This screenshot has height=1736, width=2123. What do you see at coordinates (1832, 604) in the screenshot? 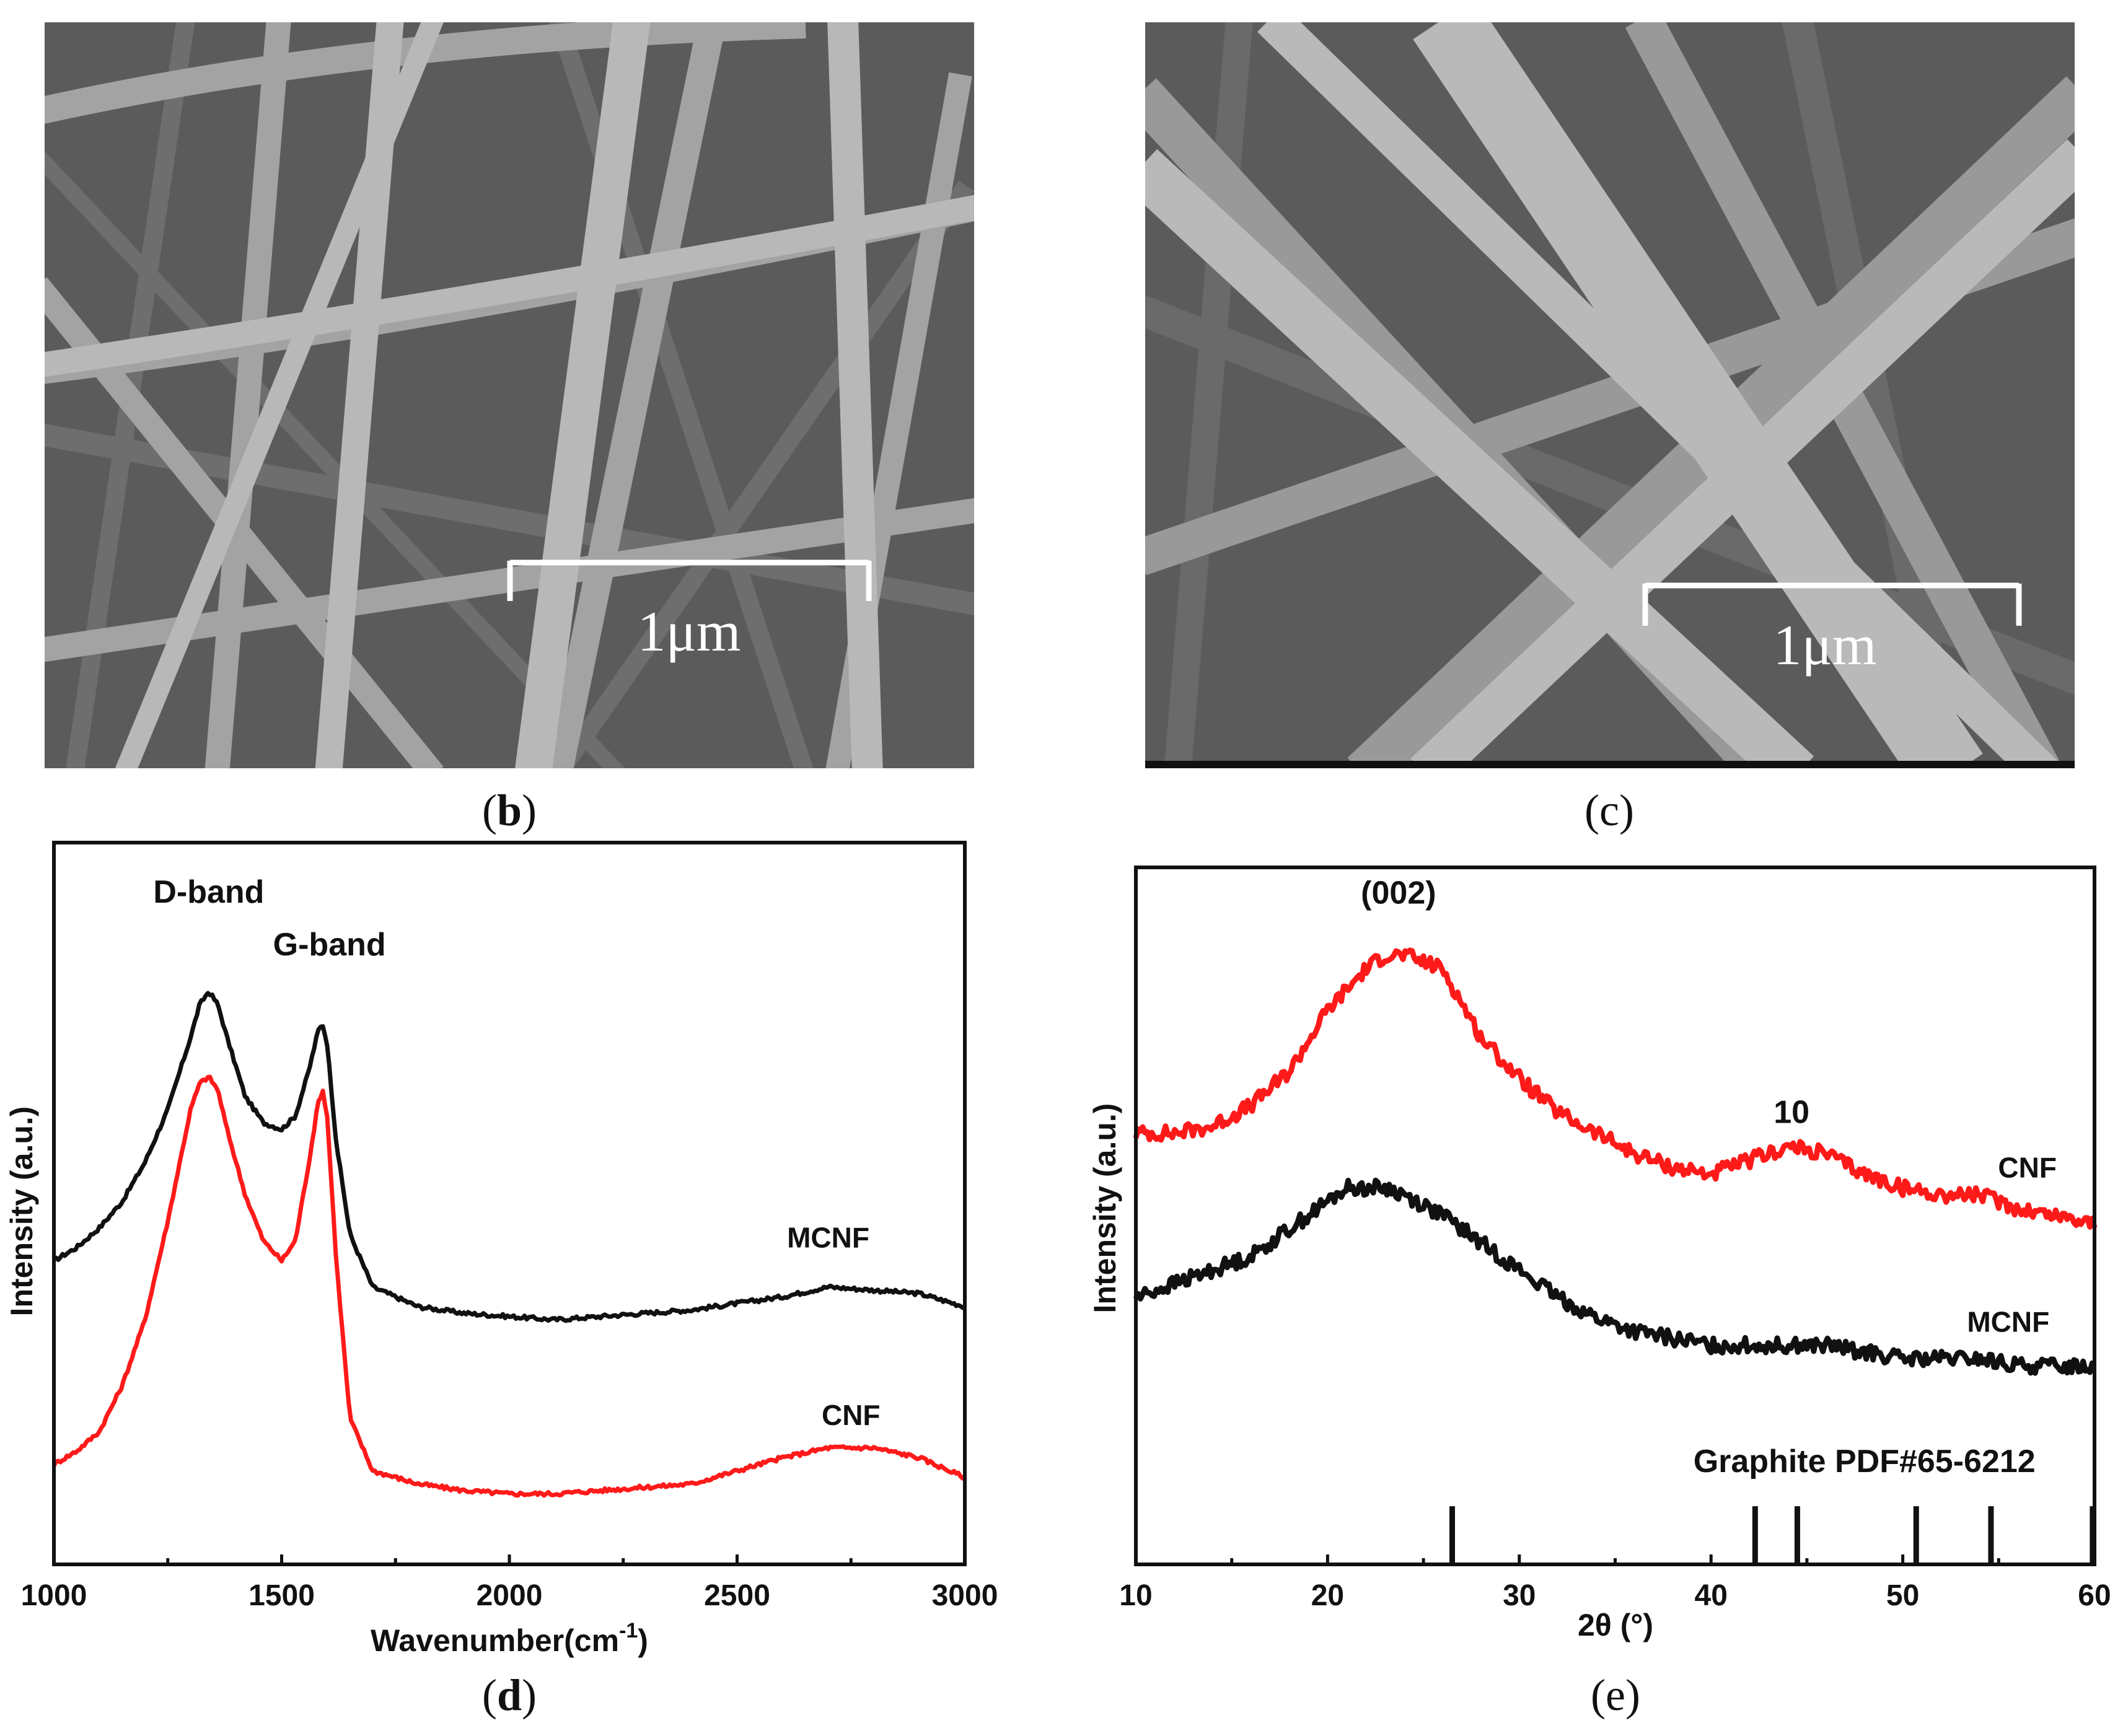
I see `scale-bar-c` at bounding box center [1832, 604].